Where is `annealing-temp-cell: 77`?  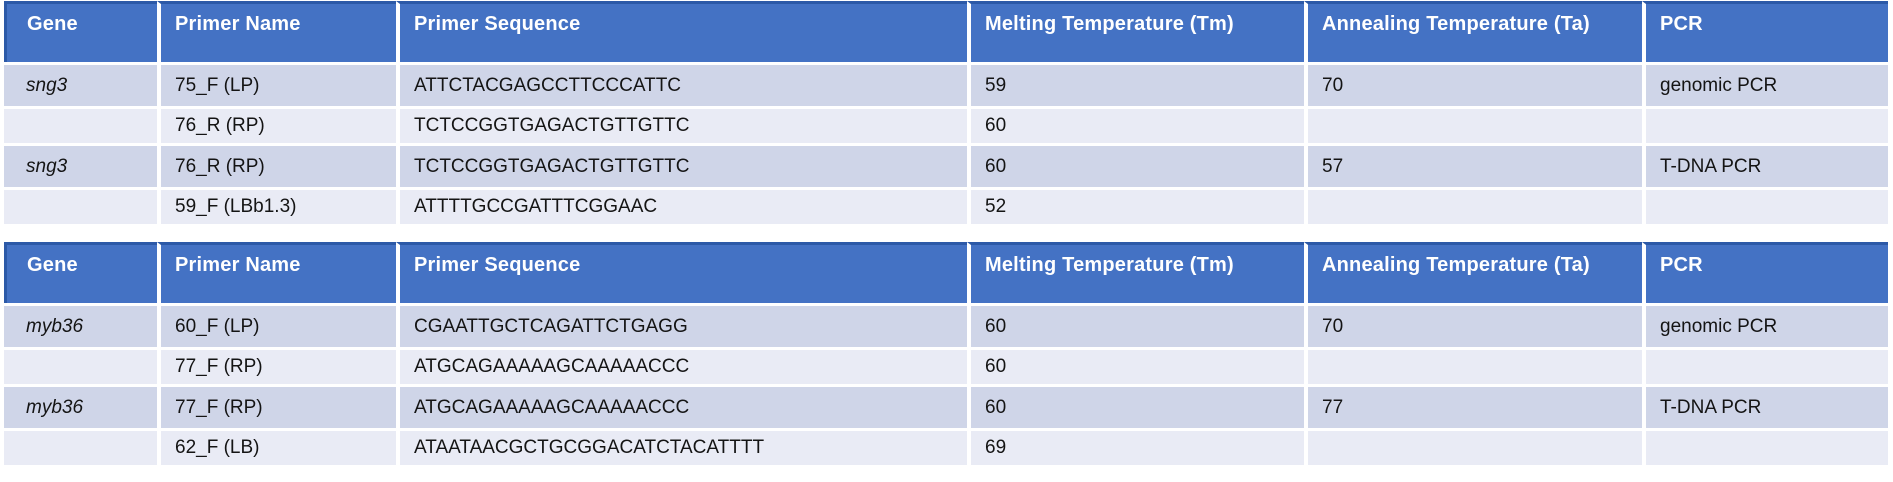
annealing-temp-cell: 77 is located at coordinates (1473, 406).